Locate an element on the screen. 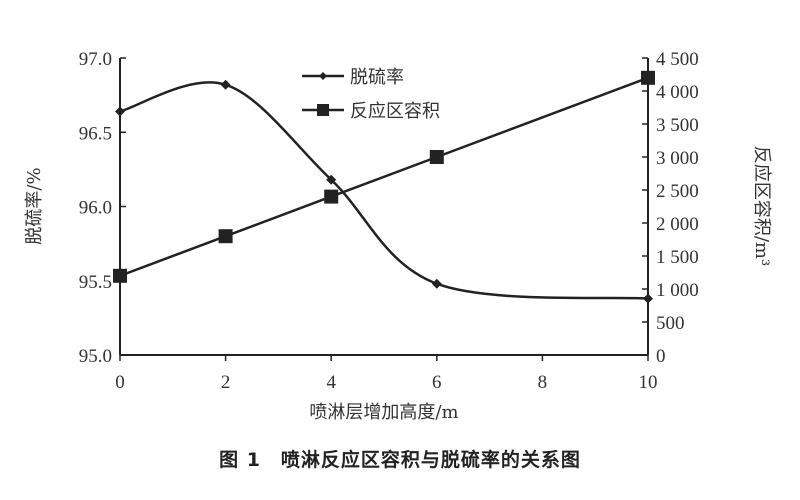 The image size is (800, 500). y2-tick-label: 3 500 is located at coordinates (677, 125).